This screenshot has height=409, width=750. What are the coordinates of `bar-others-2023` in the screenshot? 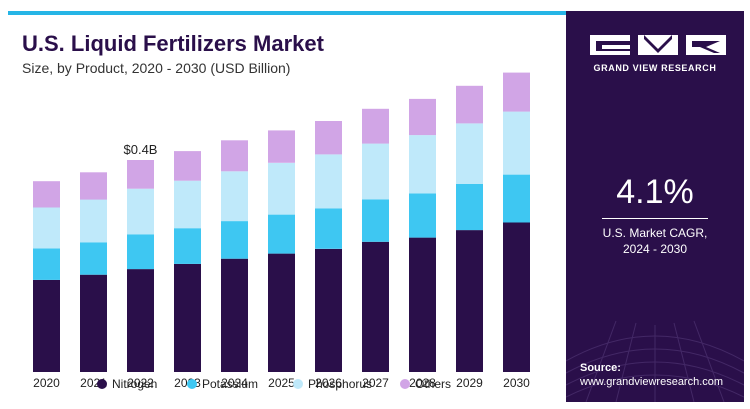 It's located at (187, 166).